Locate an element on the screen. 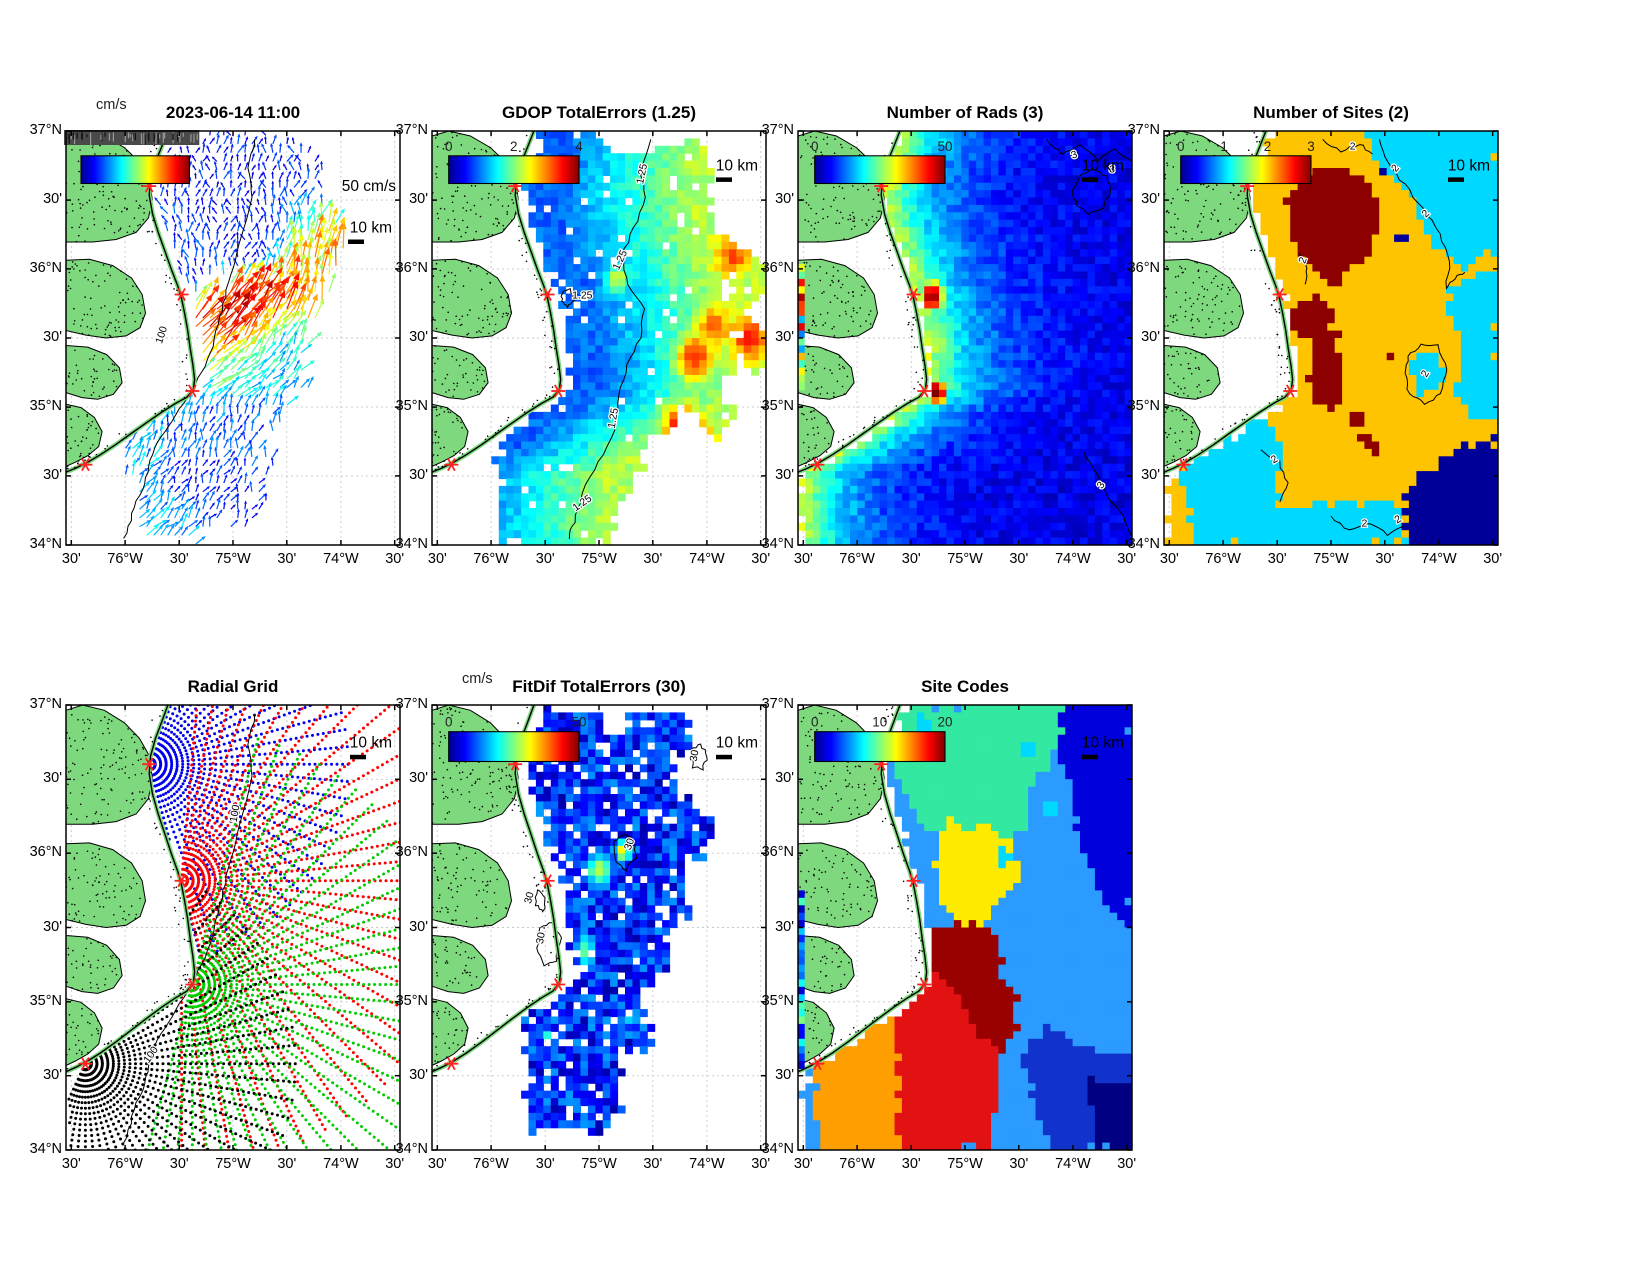 This screenshot has height=1275, width=1650. panel-title: 2023-06-14 11:00 is located at coordinates (233, 112).